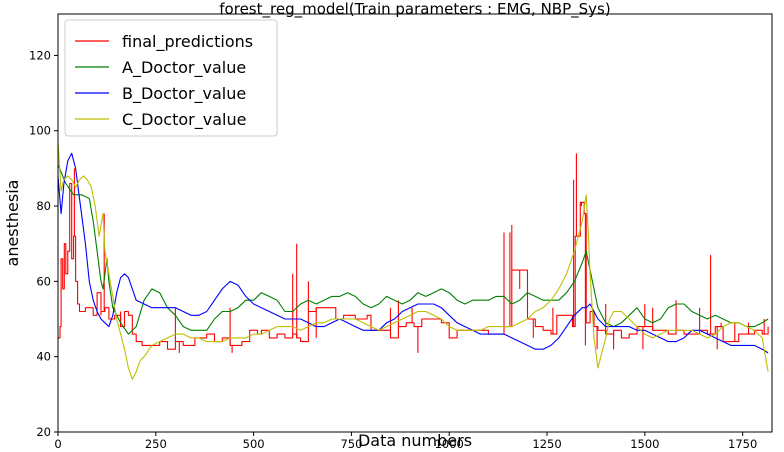 This screenshot has height=452, width=784. I want to click on x-tick-label: 1500, so click(644, 444).